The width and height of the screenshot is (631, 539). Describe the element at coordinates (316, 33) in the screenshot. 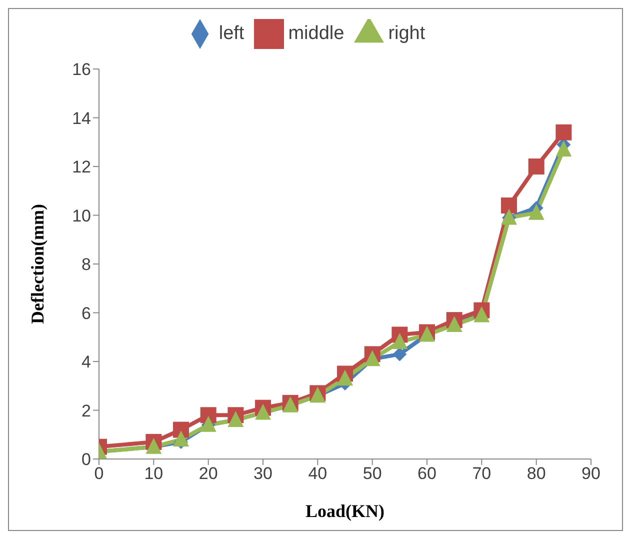

I see `legend-label: middle` at that location.